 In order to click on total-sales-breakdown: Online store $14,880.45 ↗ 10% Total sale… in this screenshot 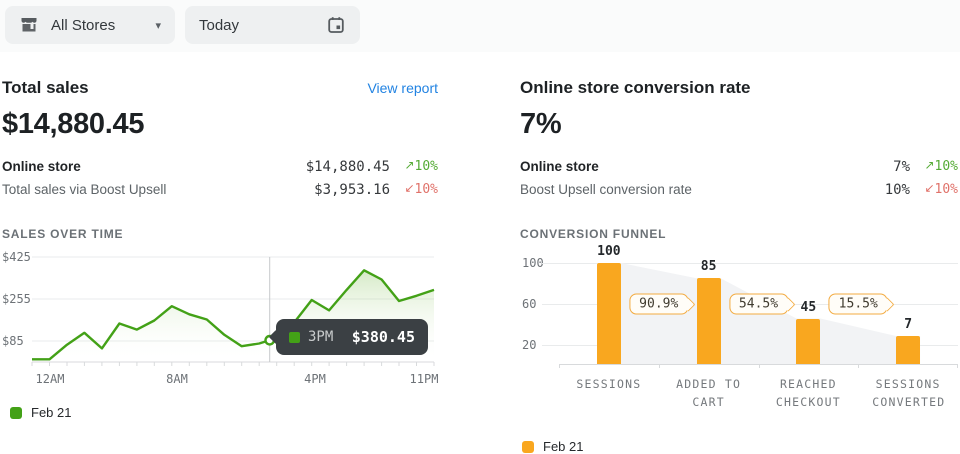, I will do `click(220, 178)`.